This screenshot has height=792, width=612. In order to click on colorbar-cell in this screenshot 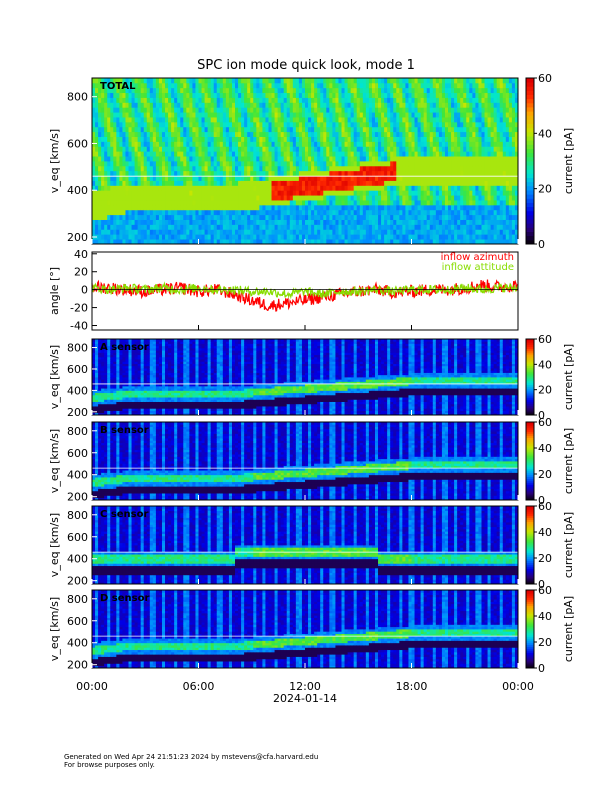, I will do `click(530, 122)`.